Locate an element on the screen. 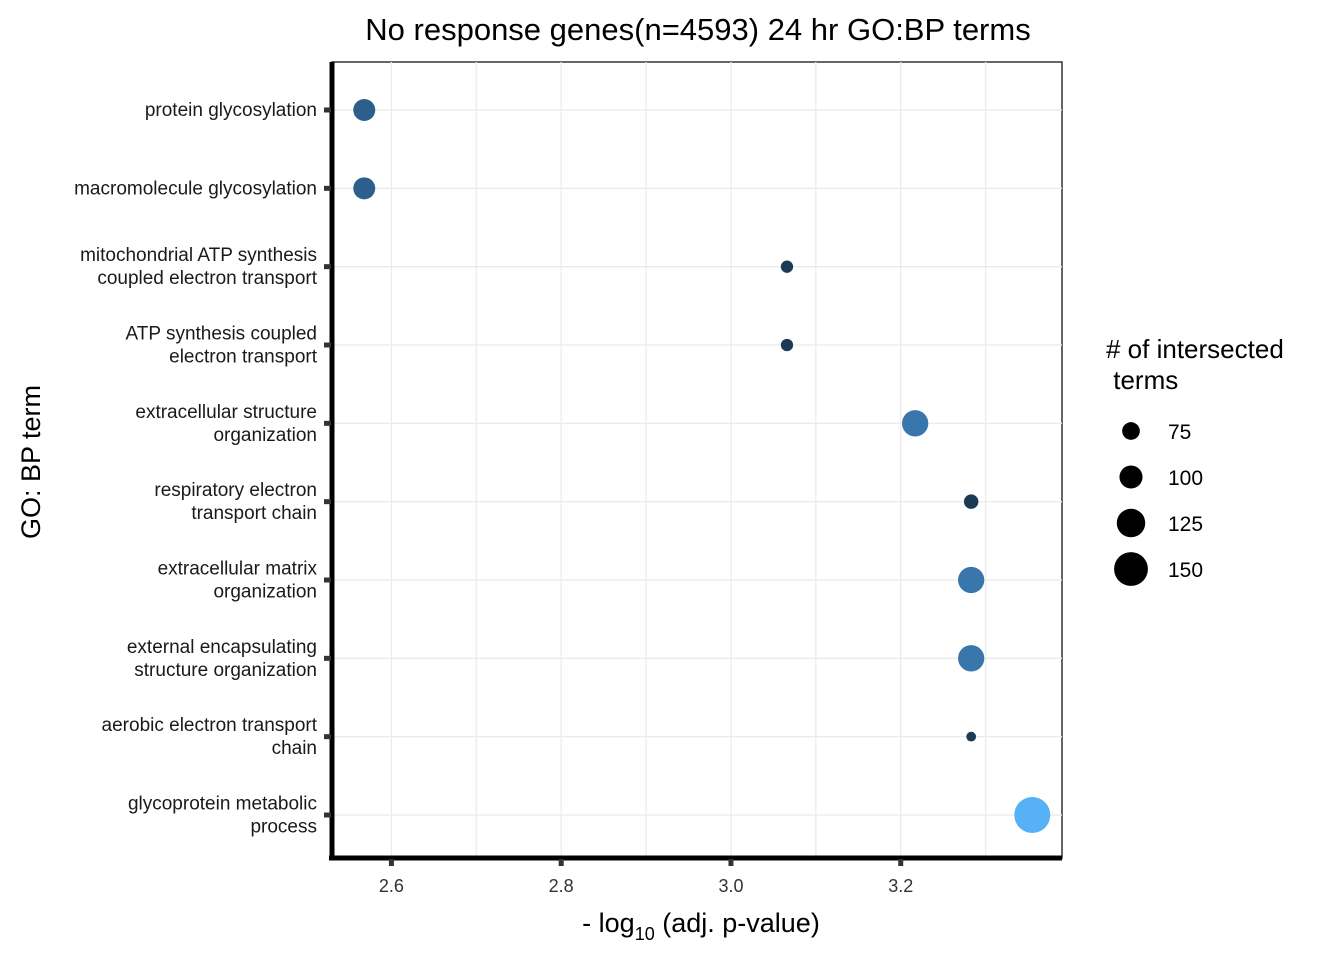  y-tick-label: respiratory electron transport chain is located at coordinates (235, 502).